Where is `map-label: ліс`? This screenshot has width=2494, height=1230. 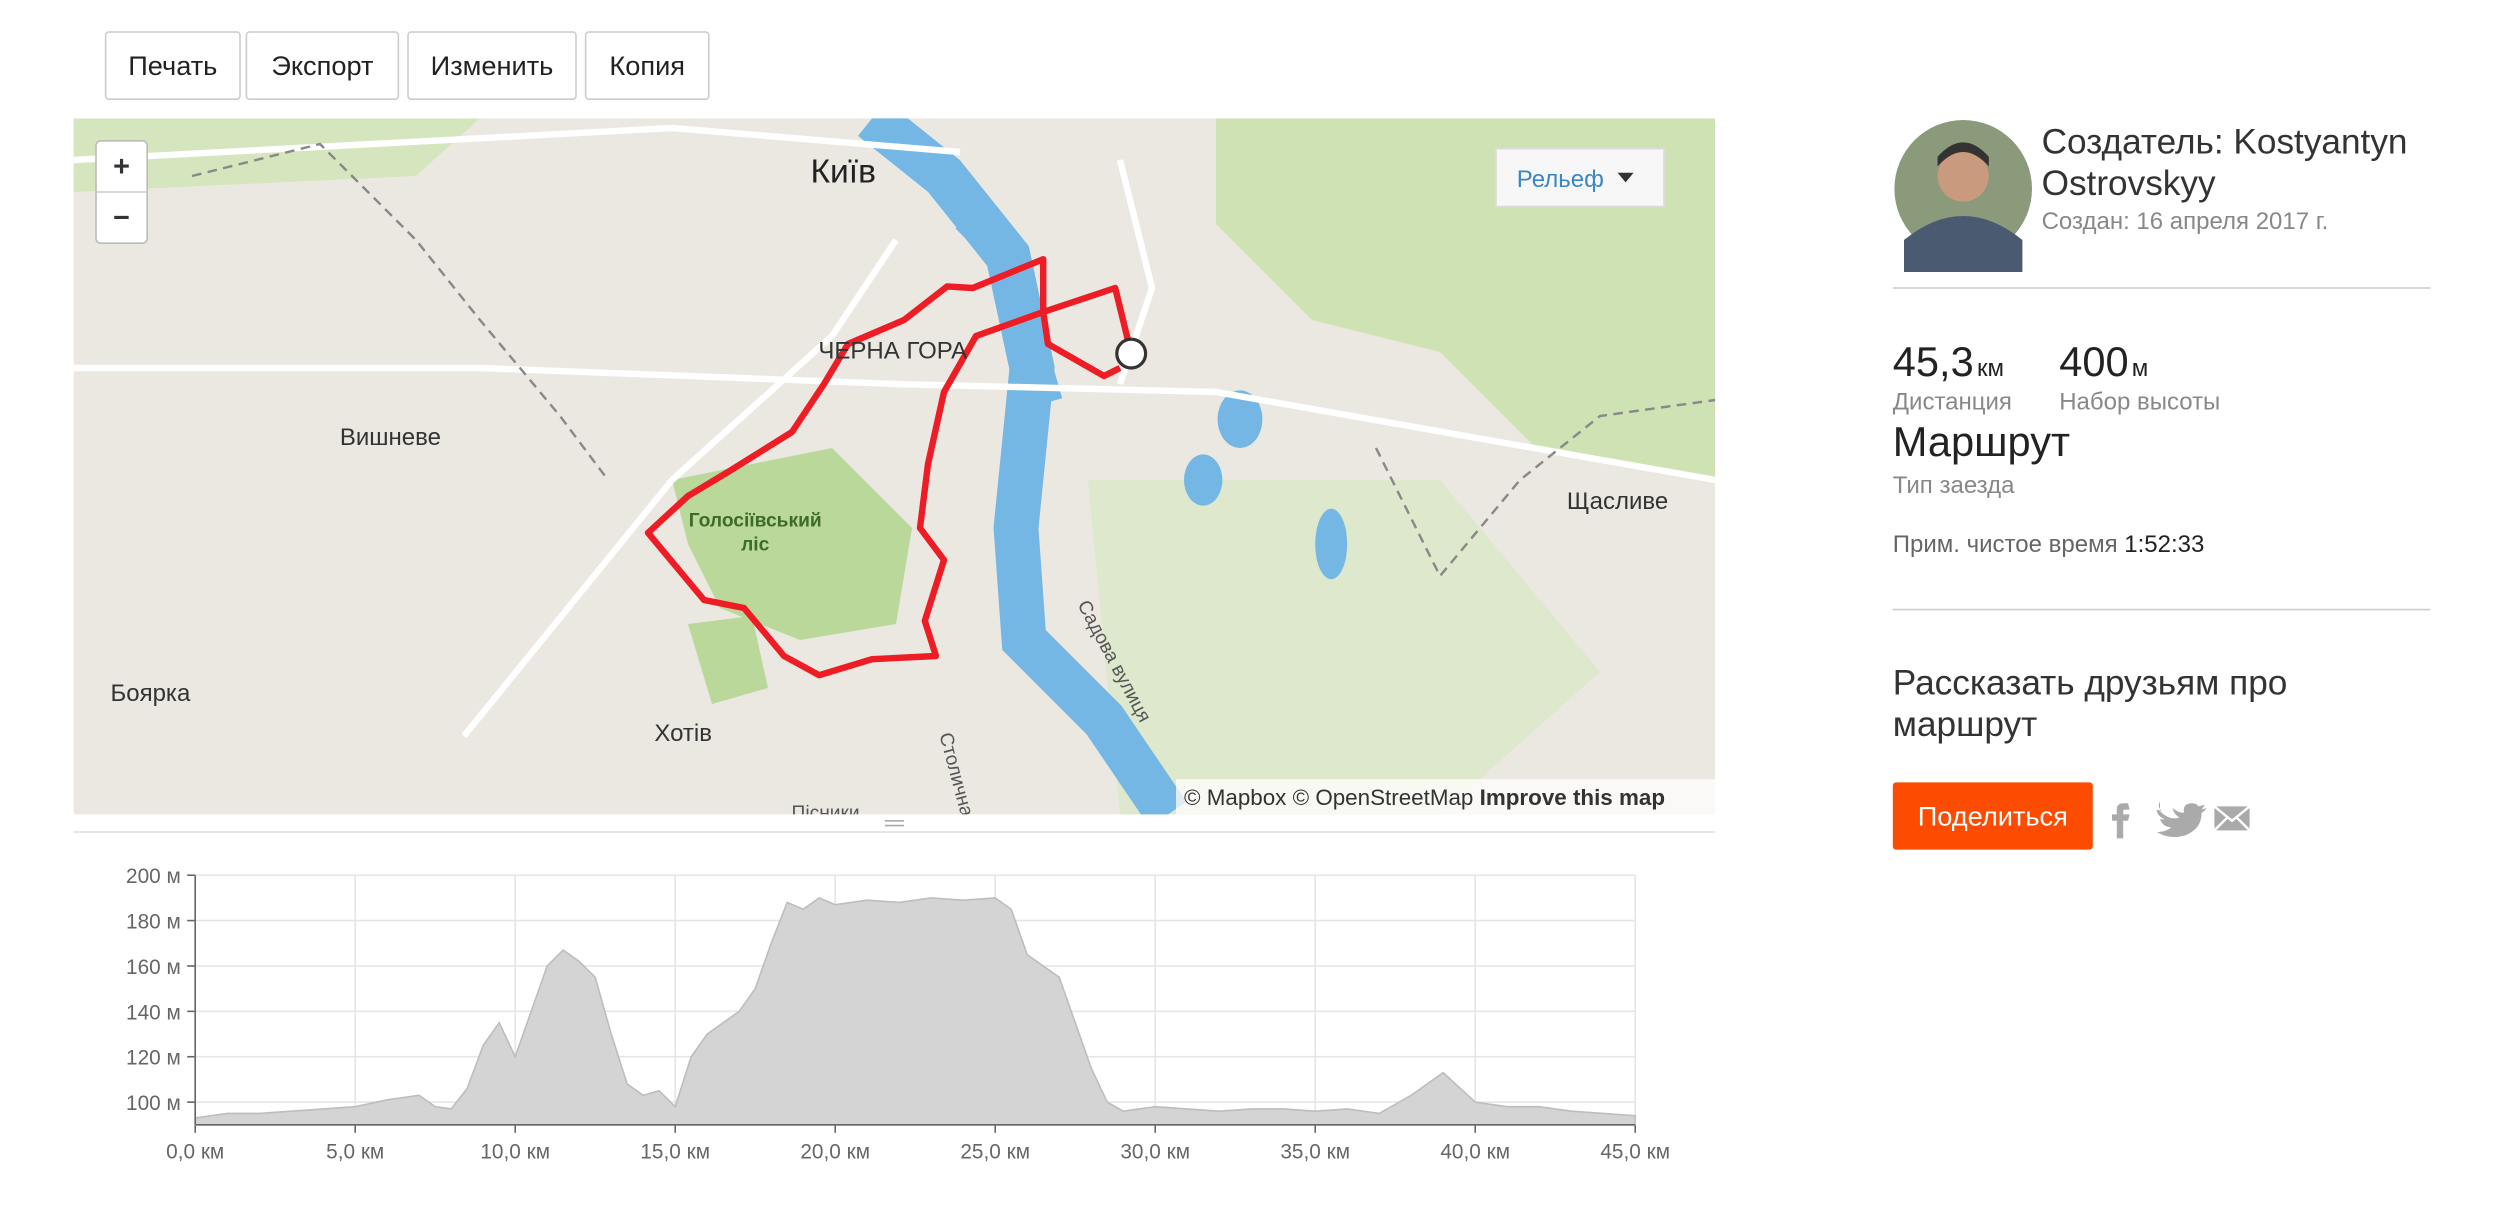 map-label: ліс is located at coordinates (755, 544).